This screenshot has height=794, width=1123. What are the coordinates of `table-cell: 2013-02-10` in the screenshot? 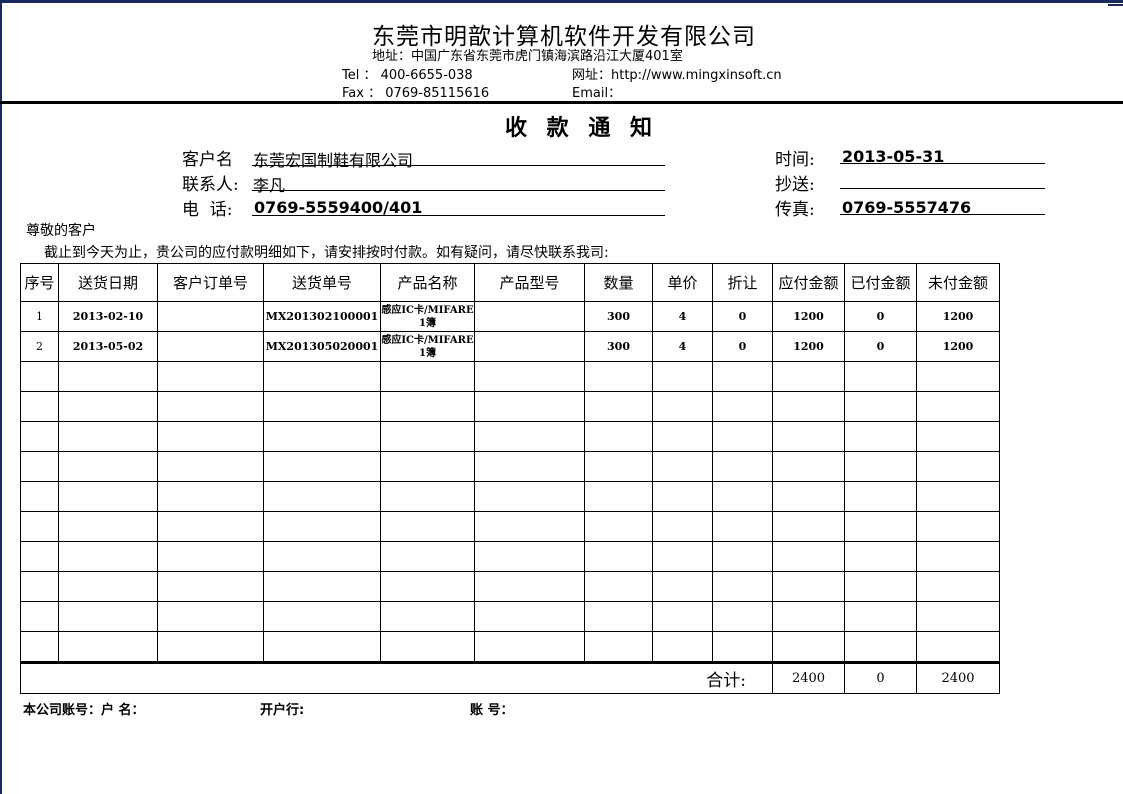 It's located at (108, 316).